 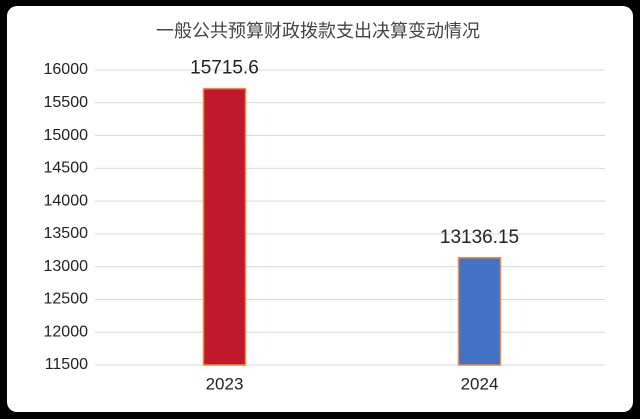 What do you see at coordinates (480, 383) in the screenshot?
I see `x-tick-label: 2024` at bounding box center [480, 383].